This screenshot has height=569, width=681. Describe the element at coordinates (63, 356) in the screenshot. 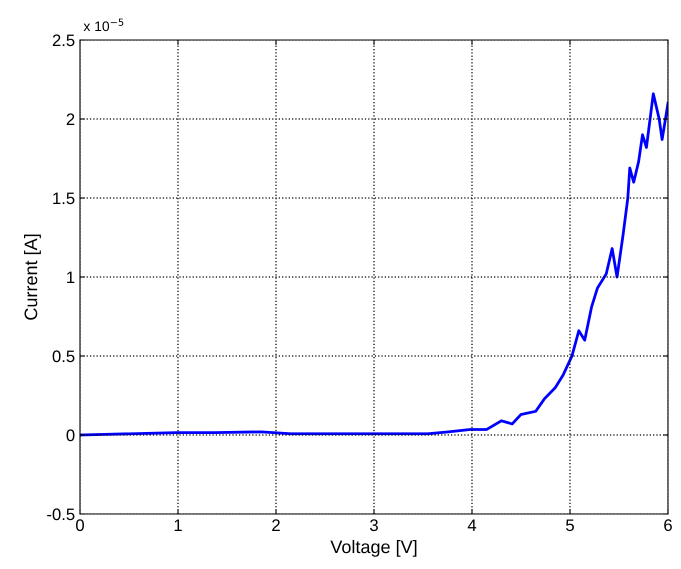

I see `y-tick-label: 0.5` at that location.